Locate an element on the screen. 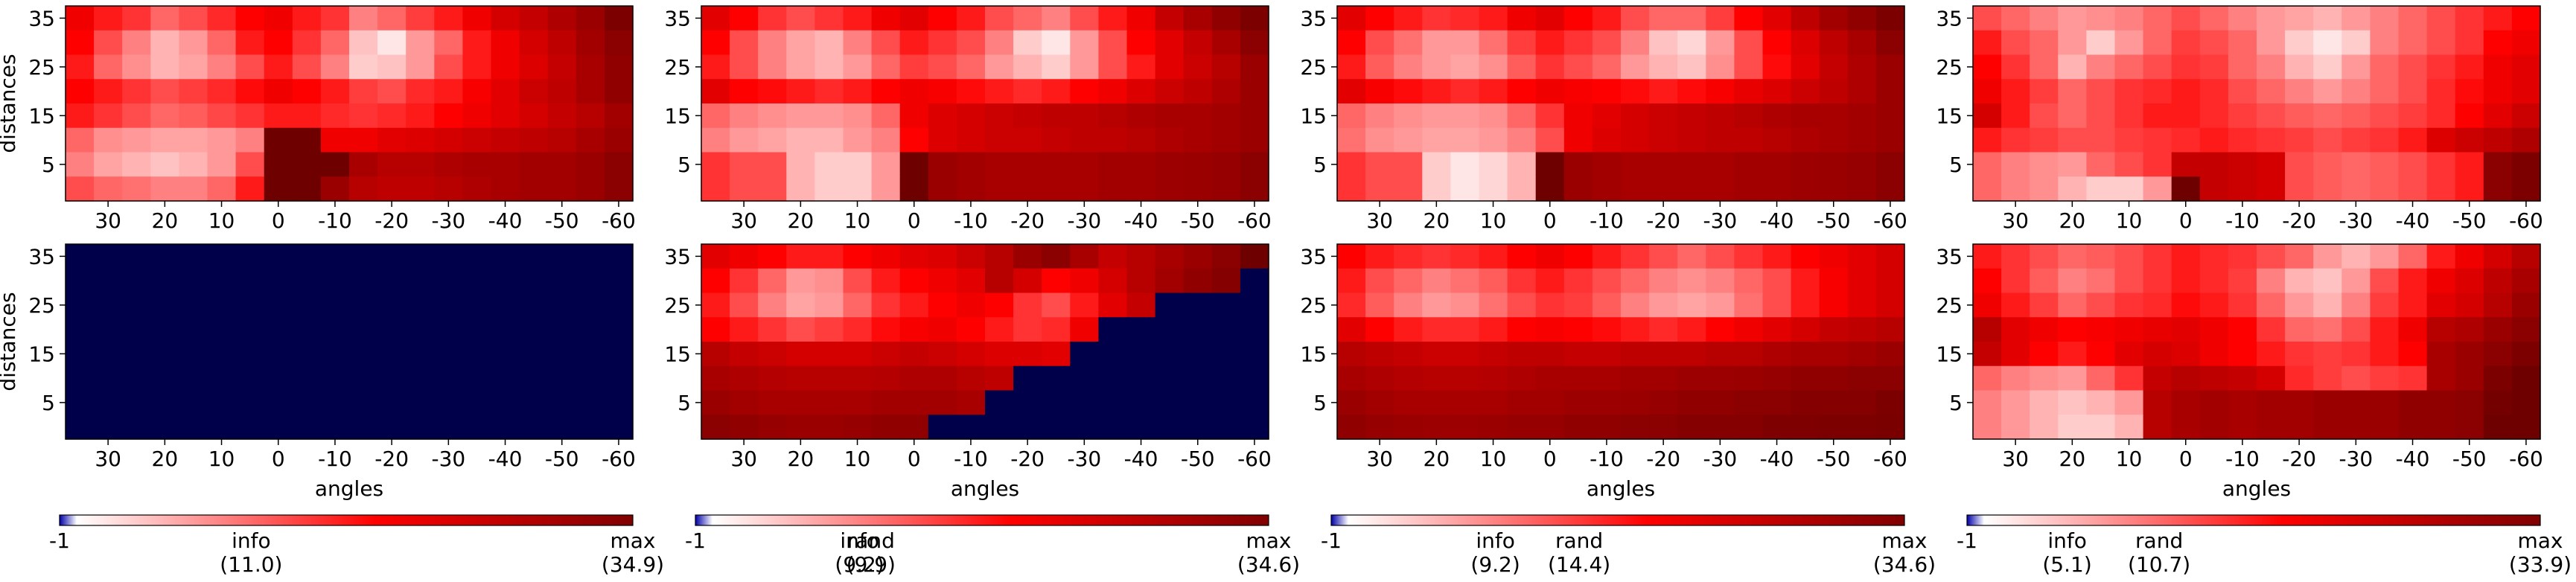 This screenshot has height=582, width=2576. x-tick-label: -10 is located at coordinates (2242, 220).